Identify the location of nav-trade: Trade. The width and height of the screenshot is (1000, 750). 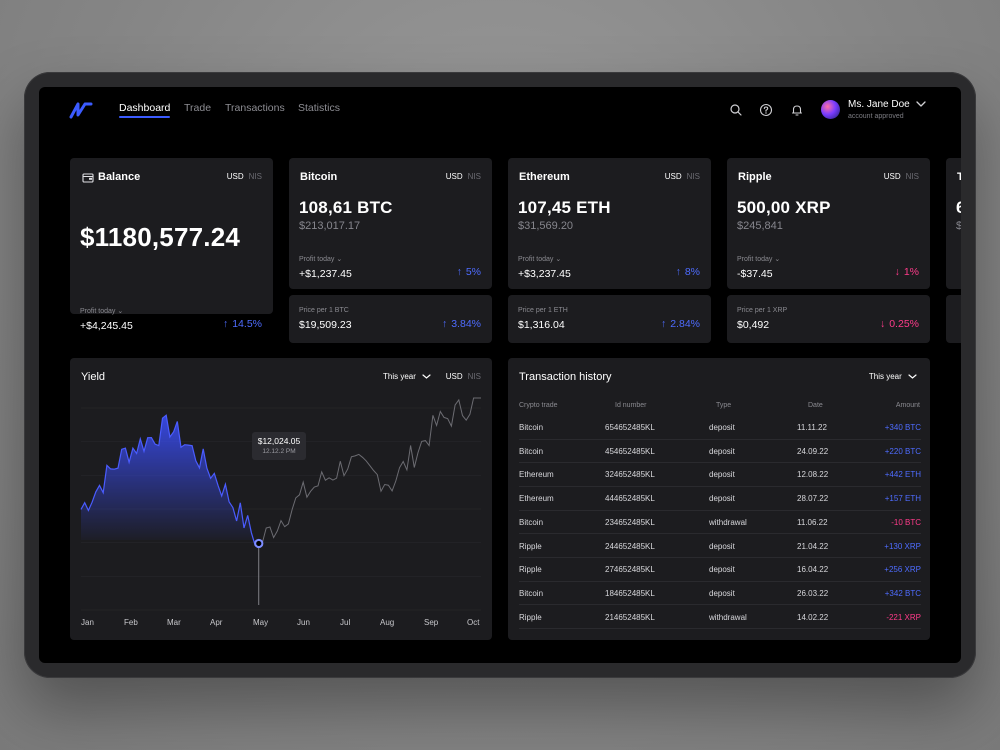
(198, 108).